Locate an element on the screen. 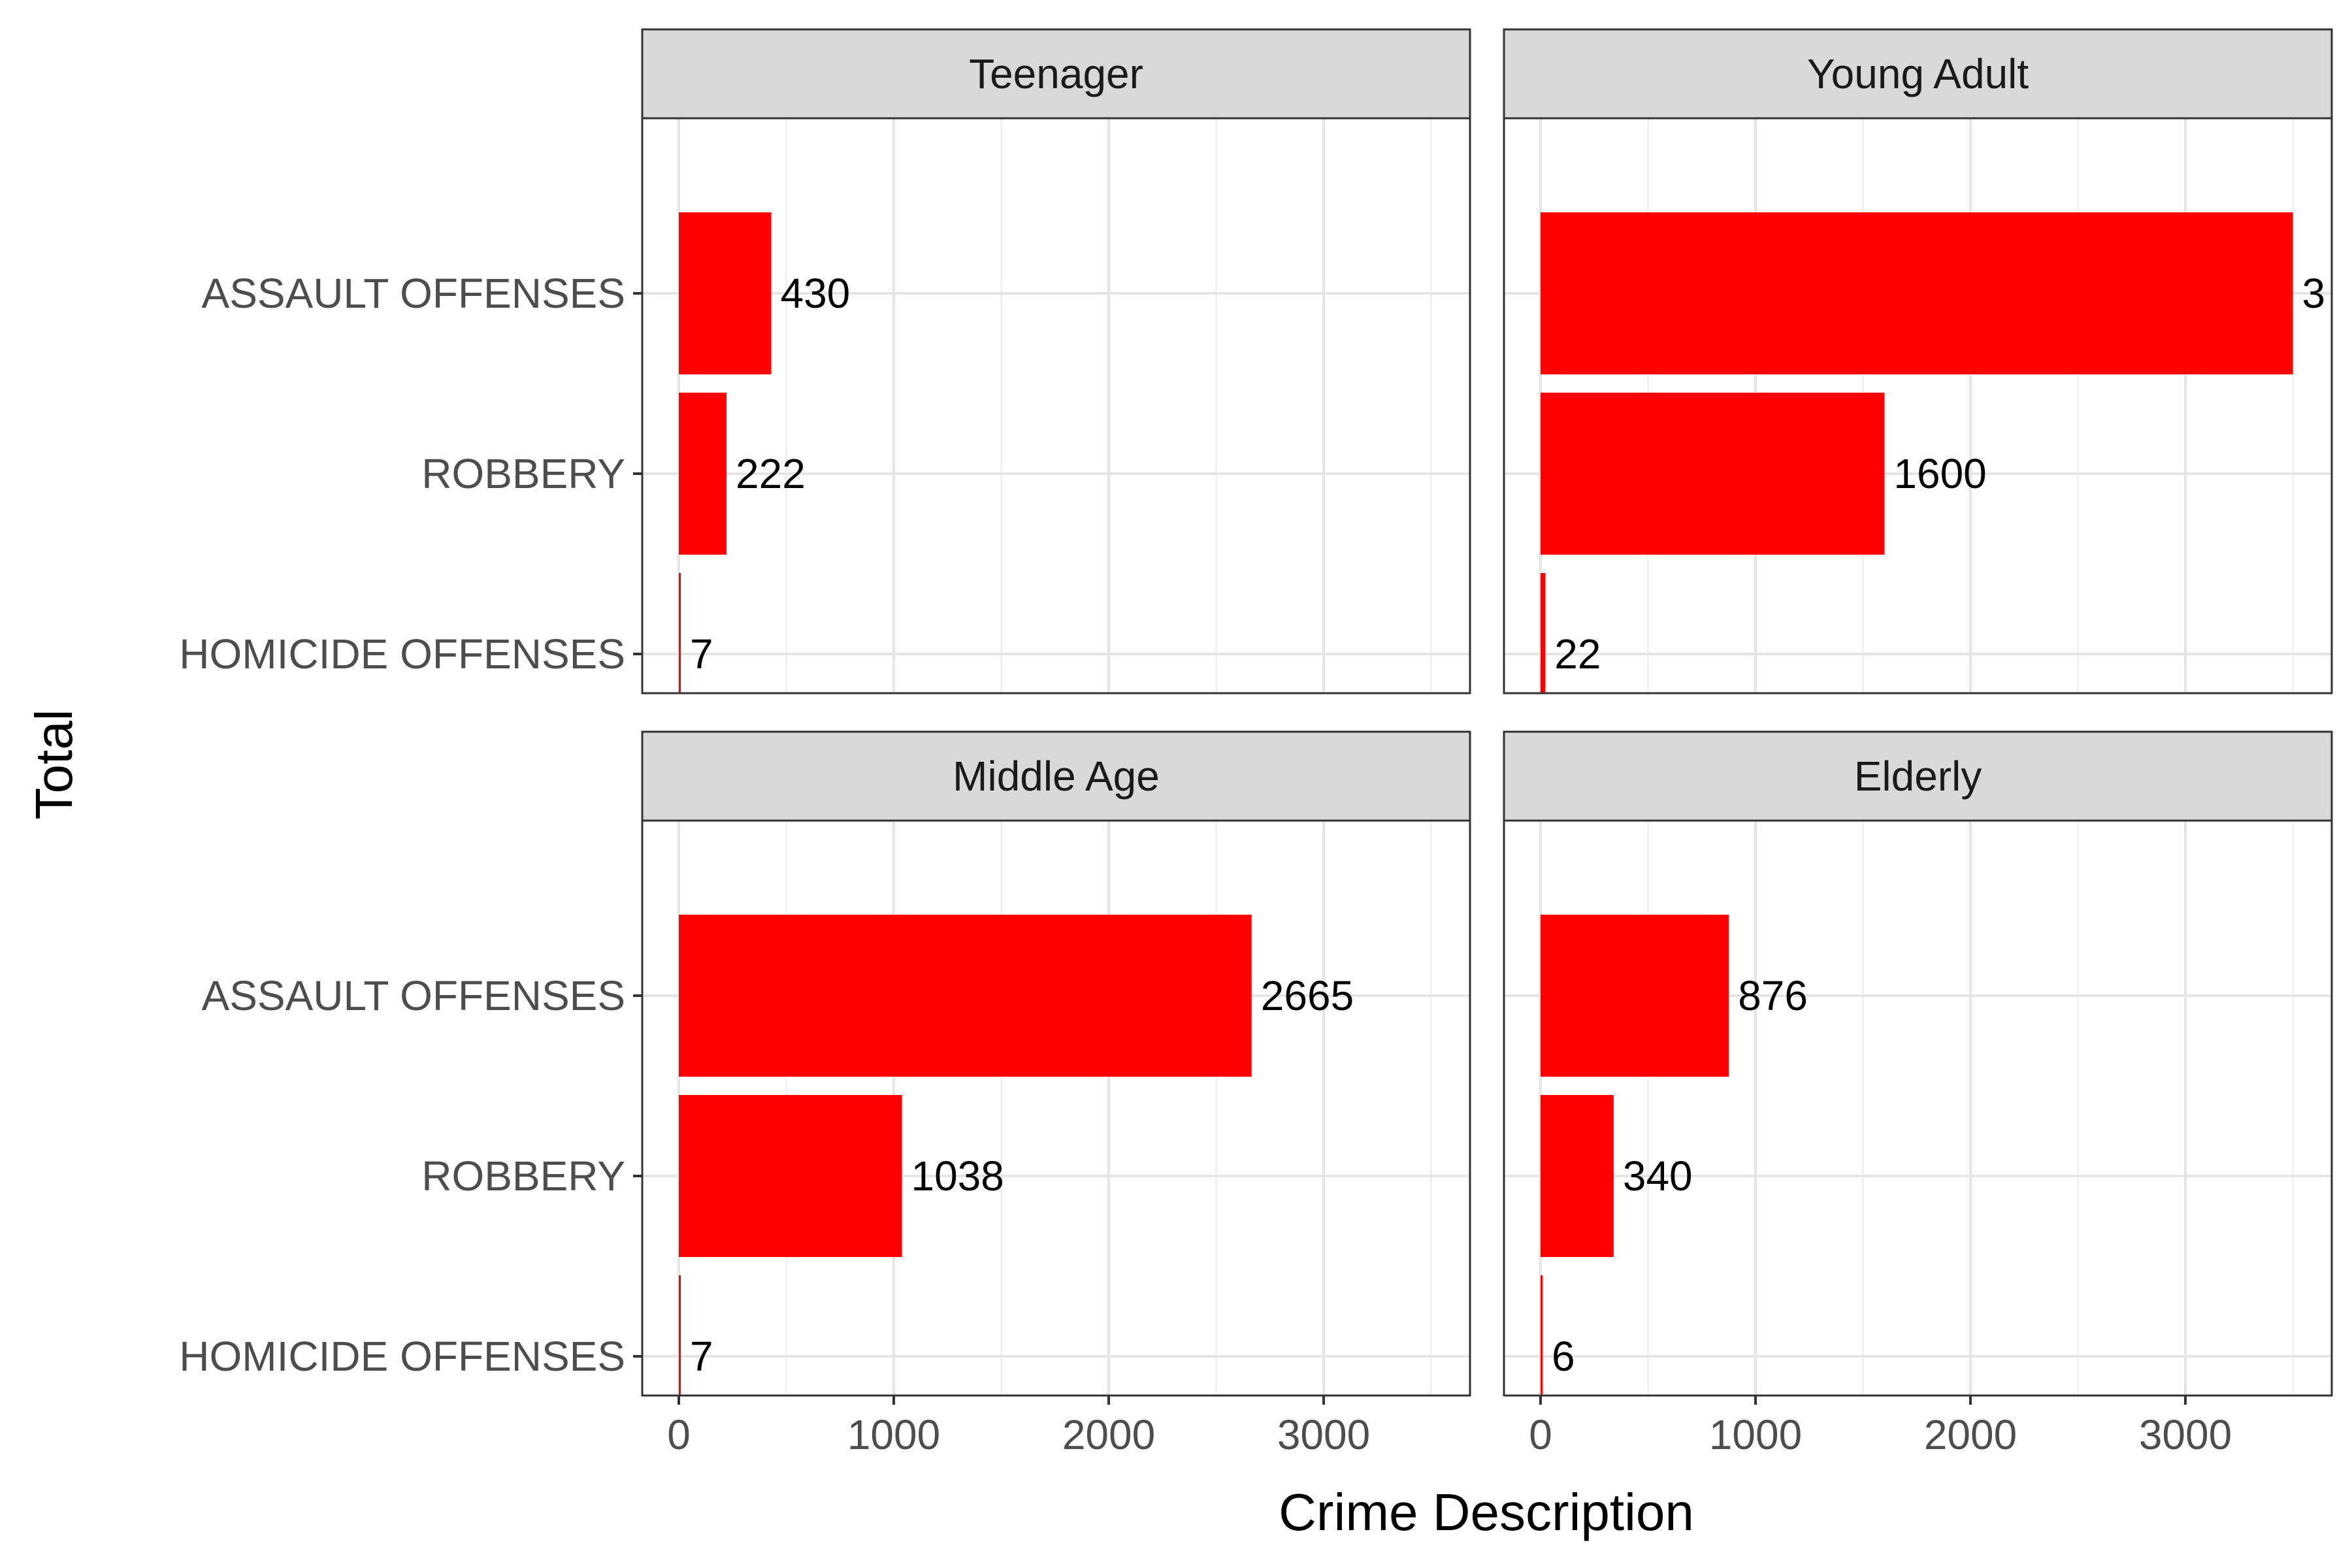 The width and height of the screenshot is (2352, 1568). panel-young-adult: Young Adult 3 1600 22 is located at coordinates (1918, 361).